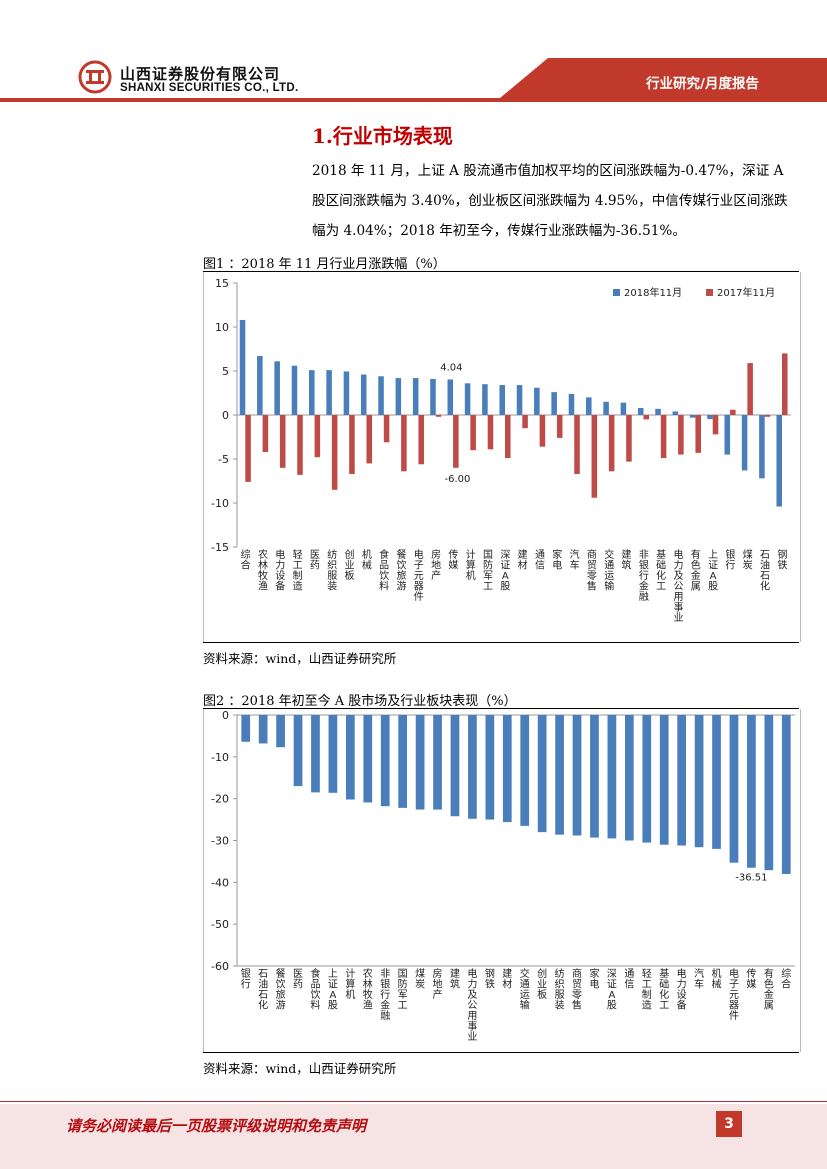 The height and width of the screenshot is (1169, 827). Describe the element at coordinates (678, 586) in the screenshot. I see `x-tick-label: 电力及公用事业` at that location.